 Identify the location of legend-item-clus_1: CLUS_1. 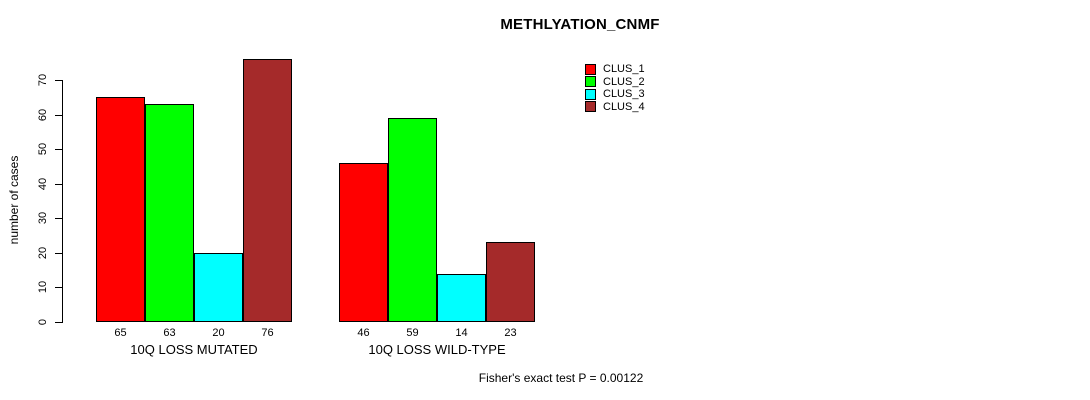
(615, 69).